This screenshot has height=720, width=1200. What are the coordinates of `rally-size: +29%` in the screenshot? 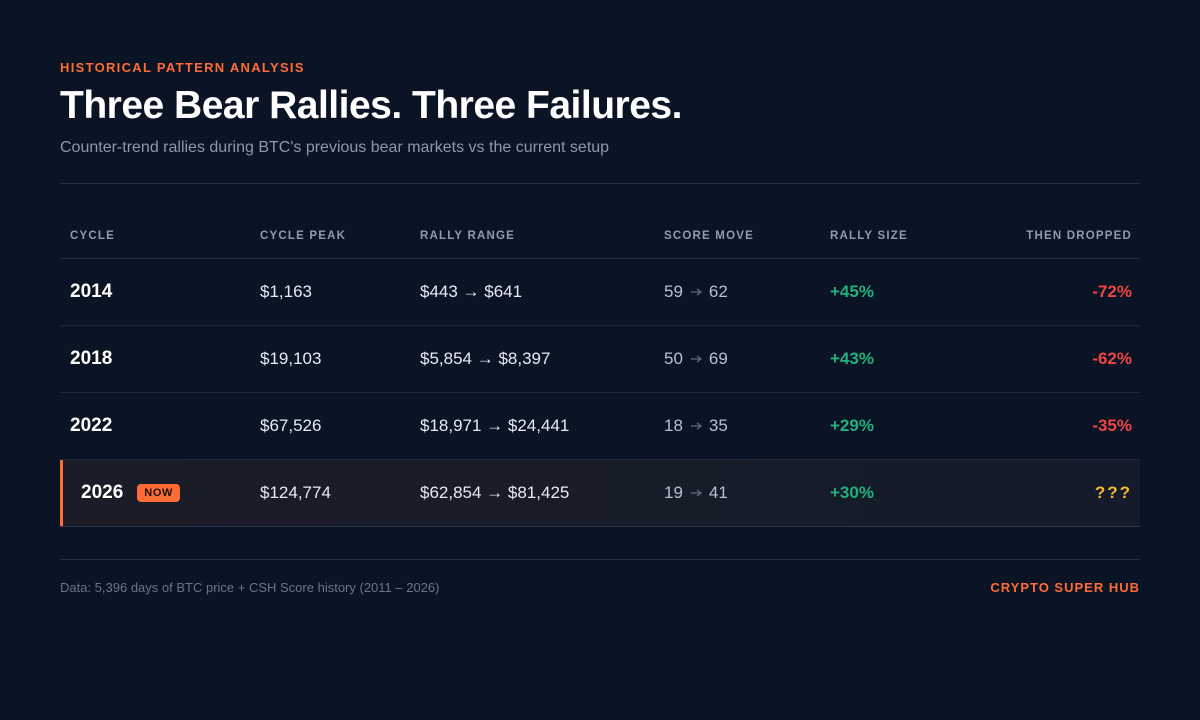 It's located at (852, 425).